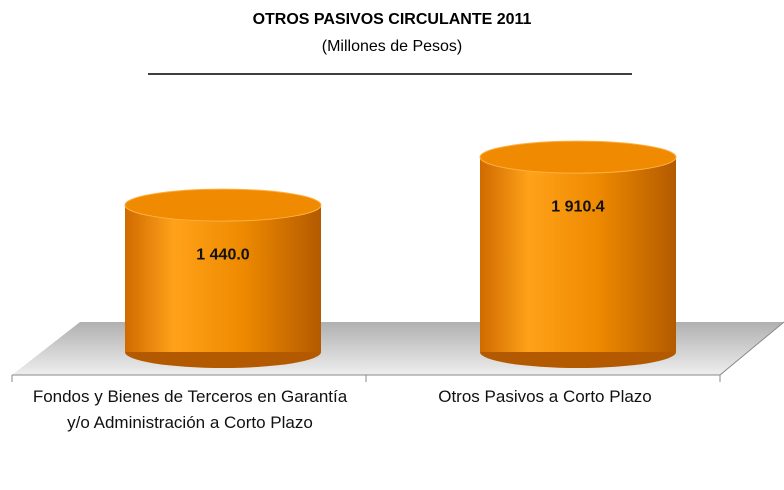  I want to click on data-label: 1 440.0, so click(222, 254).